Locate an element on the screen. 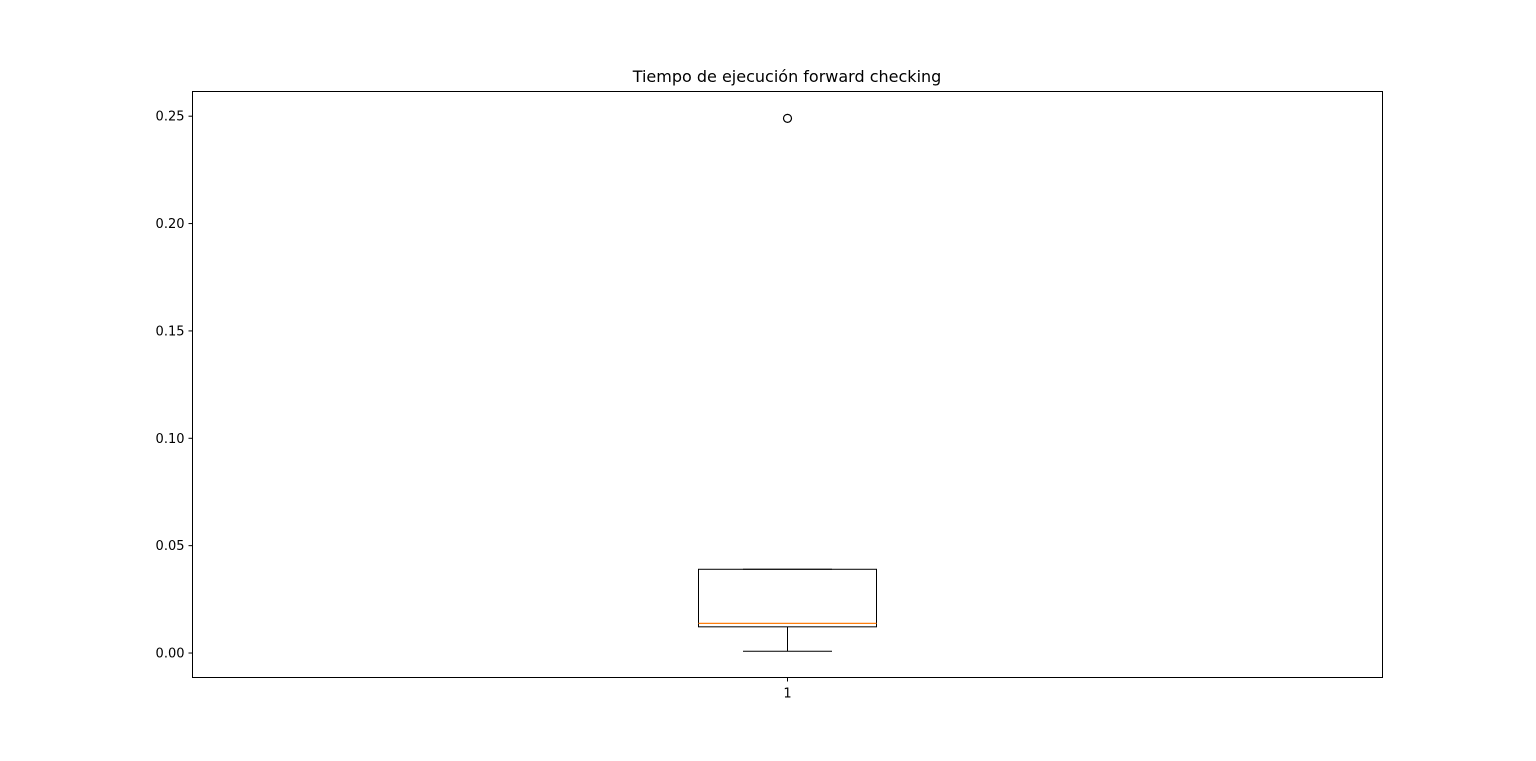 The width and height of the screenshot is (1536, 761). box-series is located at coordinates (787, 382).